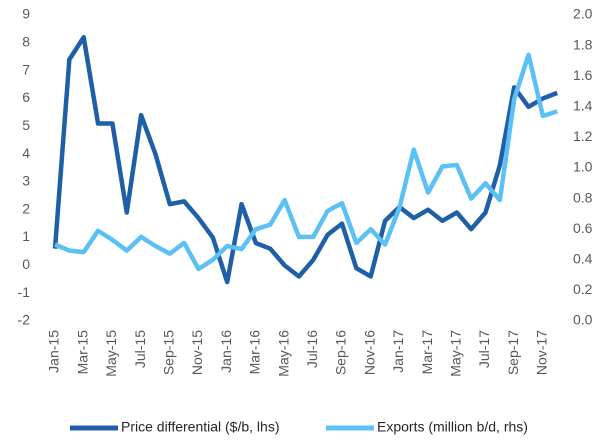 This screenshot has height=445, width=615. I want to click on x-tick-label: Sep-17, so click(513, 352).